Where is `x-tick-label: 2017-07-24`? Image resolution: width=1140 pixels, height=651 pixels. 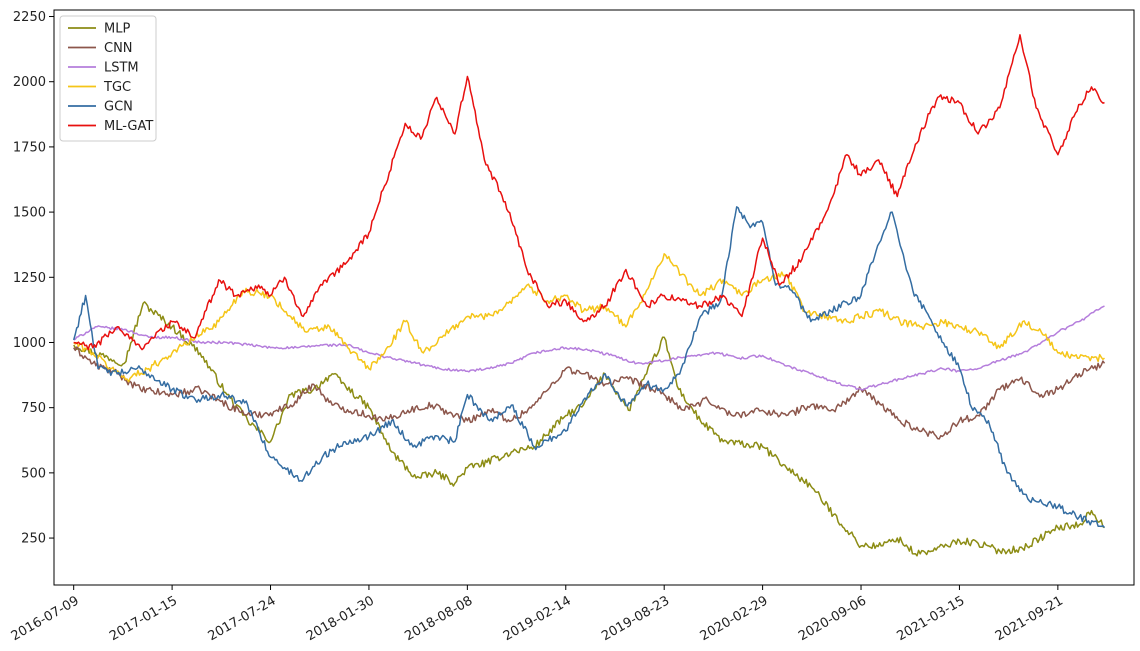 x-tick-label: 2017-07-24 is located at coordinates (242, 618).